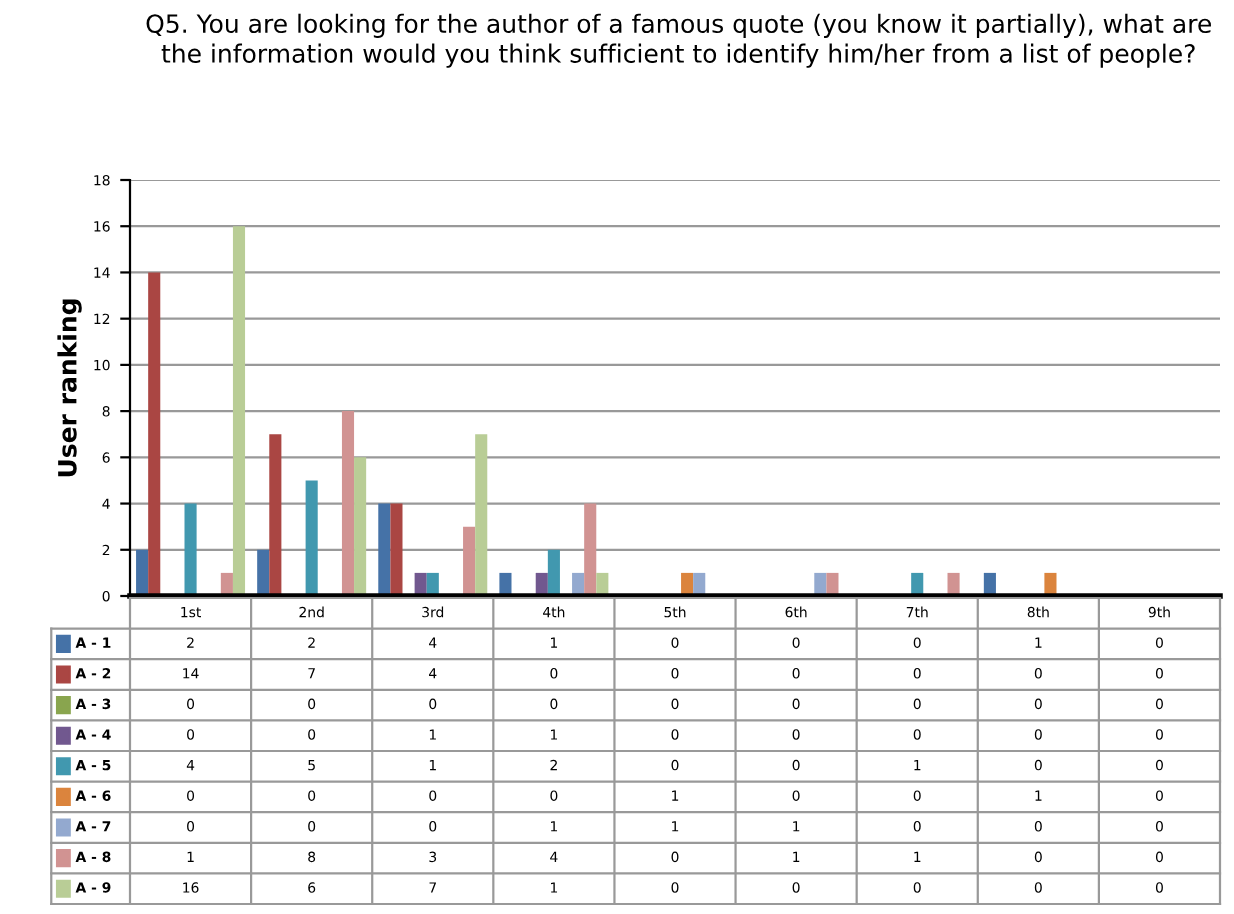 The width and height of the screenshot is (1234, 914). Describe the element at coordinates (678, 40) in the screenshot. I see `chart-title: Q5. You are looking for the author of a famous quote (you know it partially), what are the information would you think sufficient to identify him/her from a list of people?` at that location.